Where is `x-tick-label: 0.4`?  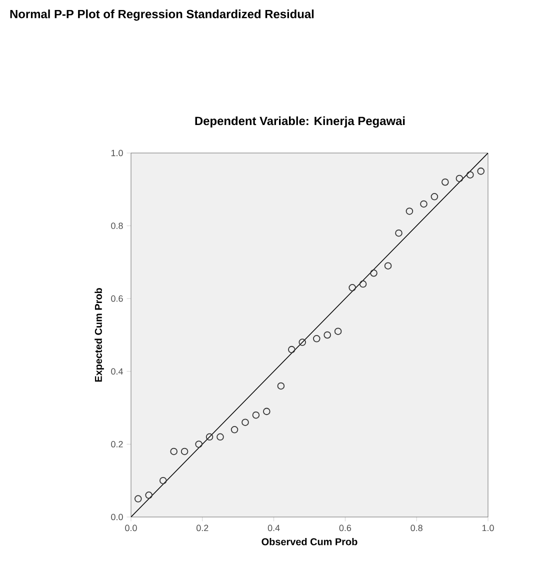
x-tick-label: 0.4 is located at coordinates (274, 528).